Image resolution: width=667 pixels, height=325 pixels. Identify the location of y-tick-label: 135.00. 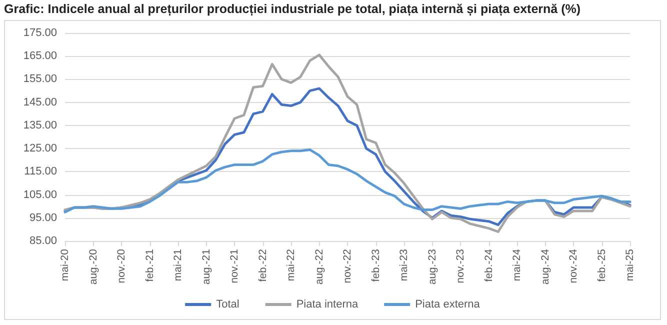
(40, 125).